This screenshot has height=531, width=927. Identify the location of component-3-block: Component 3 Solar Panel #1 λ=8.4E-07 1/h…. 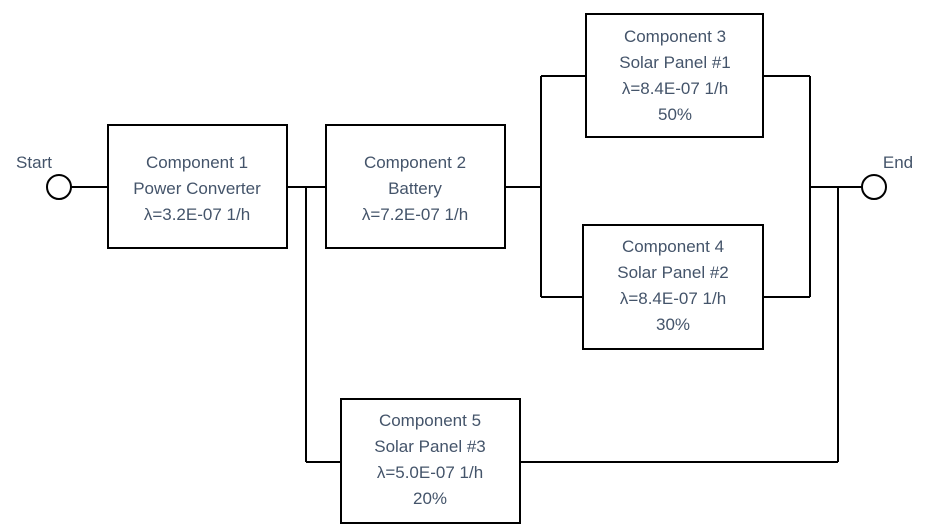
(674, 75).